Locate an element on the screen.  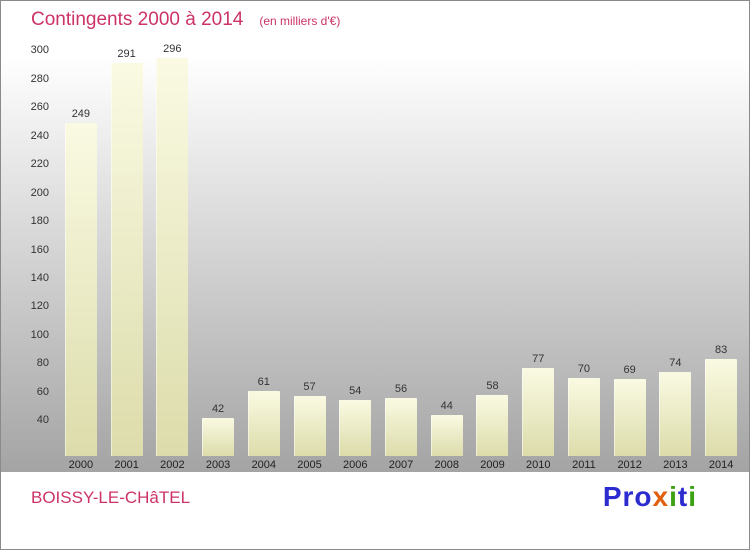
bar-slot: 249 is located at coordinates (81, 249).